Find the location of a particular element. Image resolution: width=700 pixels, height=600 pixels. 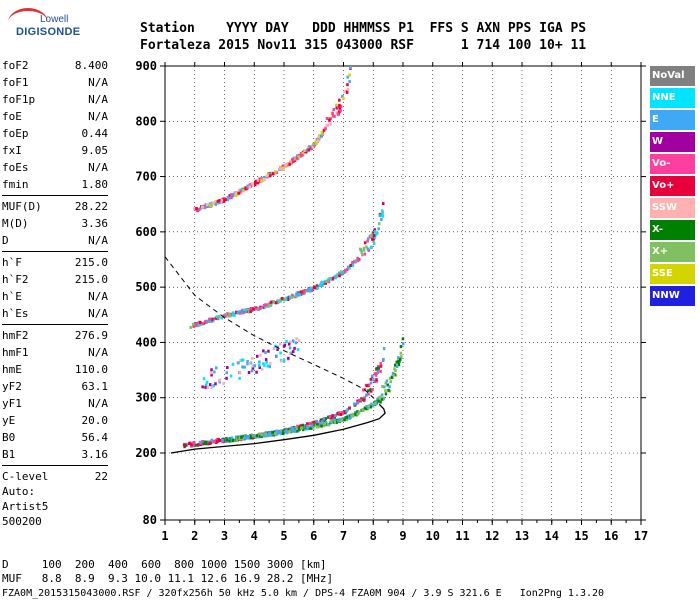

param-label: yF1 is located at coordinates (12, 403).